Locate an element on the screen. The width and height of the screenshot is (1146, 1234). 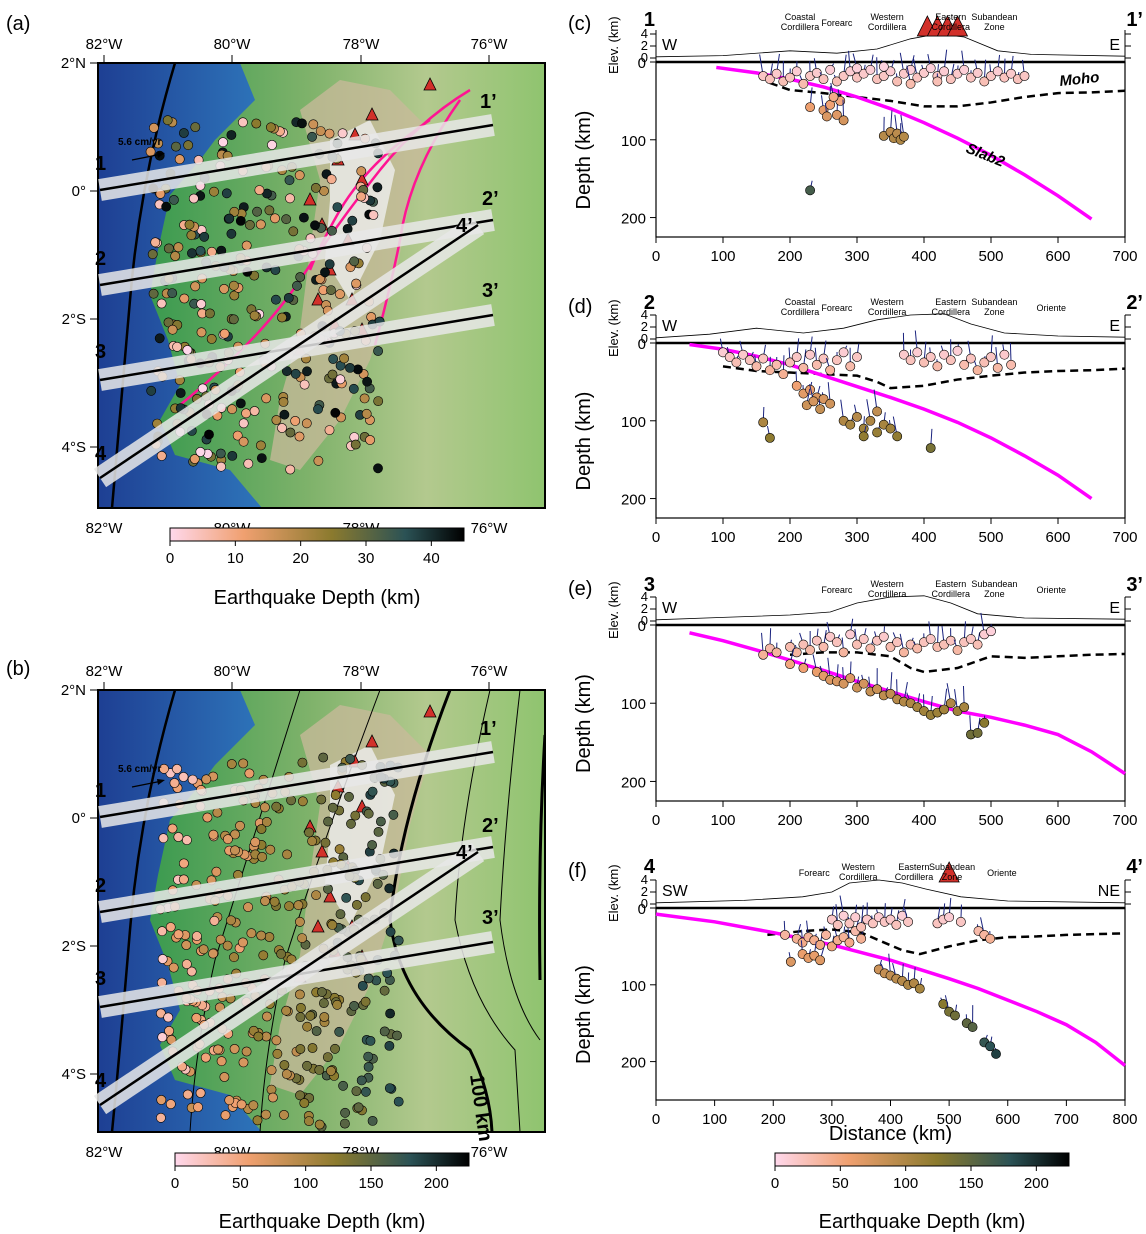
colorbar-sections: 0 50 100 150 200 Earthquake Depth (km) is located at coordinates (920, 1192).